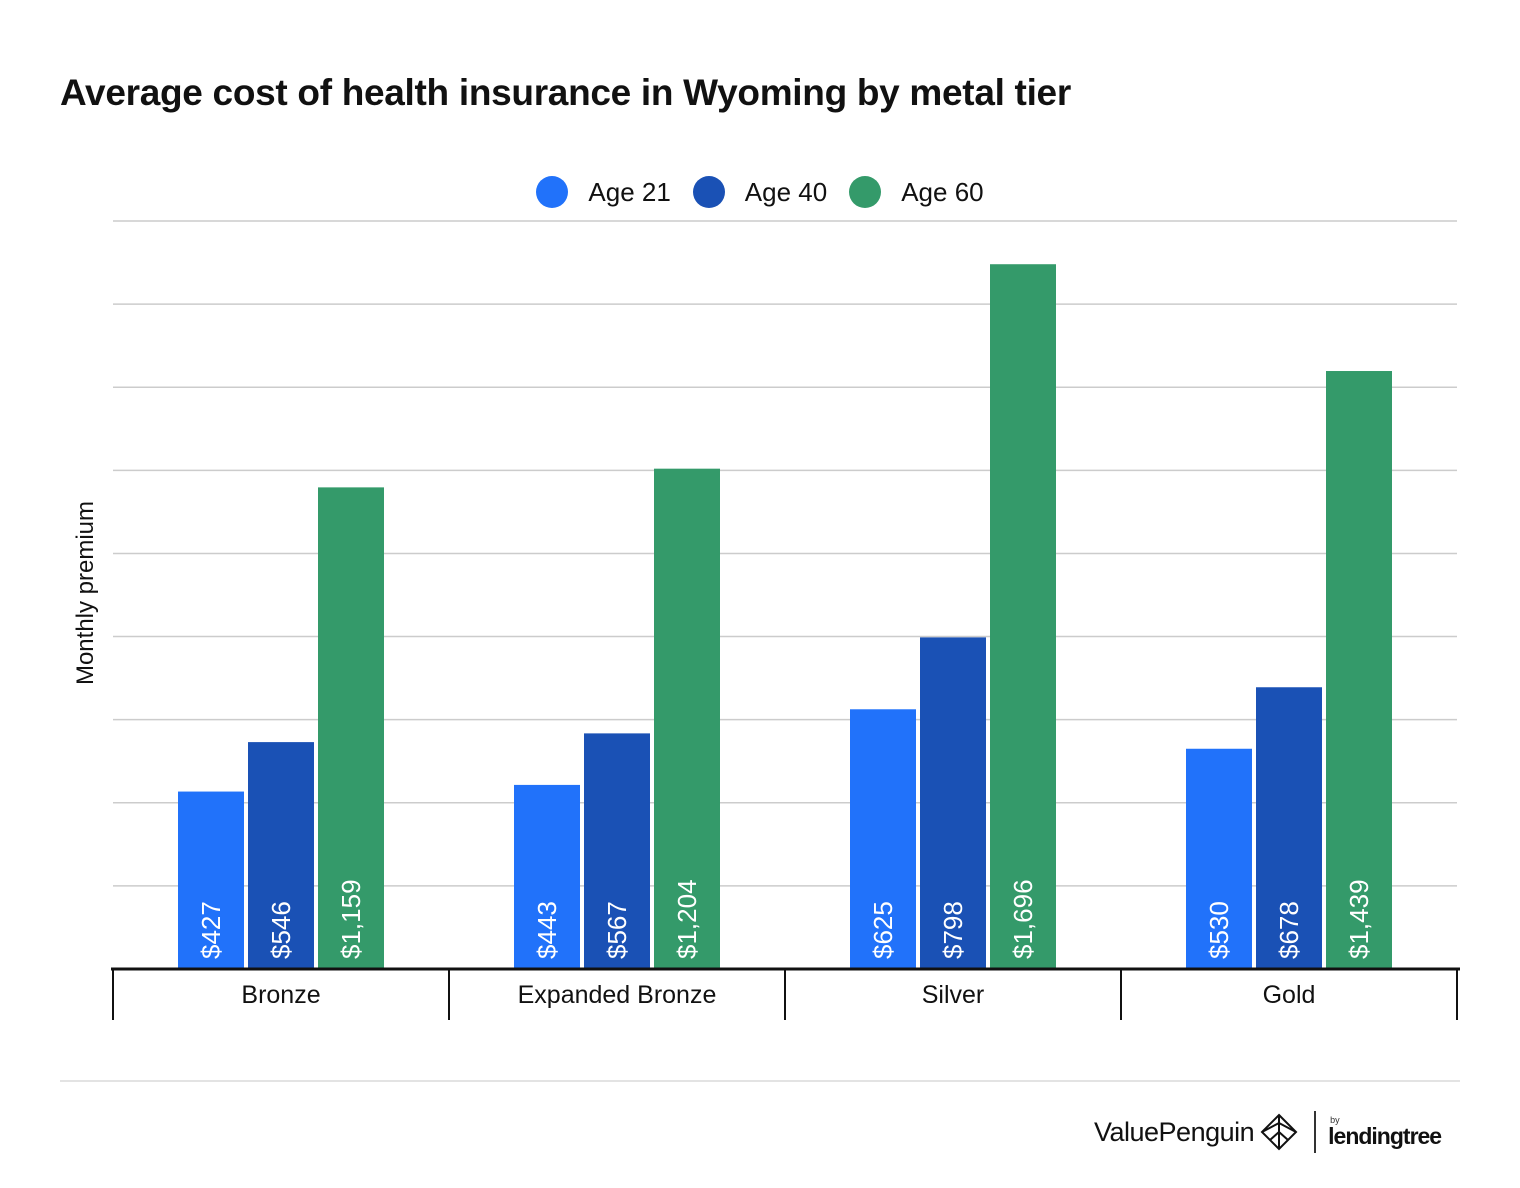 Image resolution: width=1520 pixels, height=1188 pixels. Describe the element at coordinates (351, 919) in the screenshot. I see `bar-value-label: $1,159` at that location.